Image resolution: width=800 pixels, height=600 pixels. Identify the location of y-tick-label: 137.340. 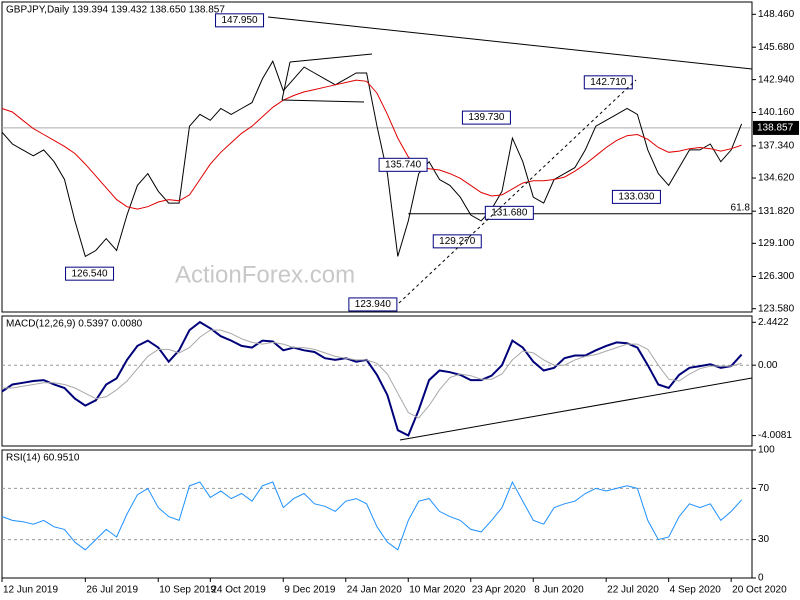
(776, 146).